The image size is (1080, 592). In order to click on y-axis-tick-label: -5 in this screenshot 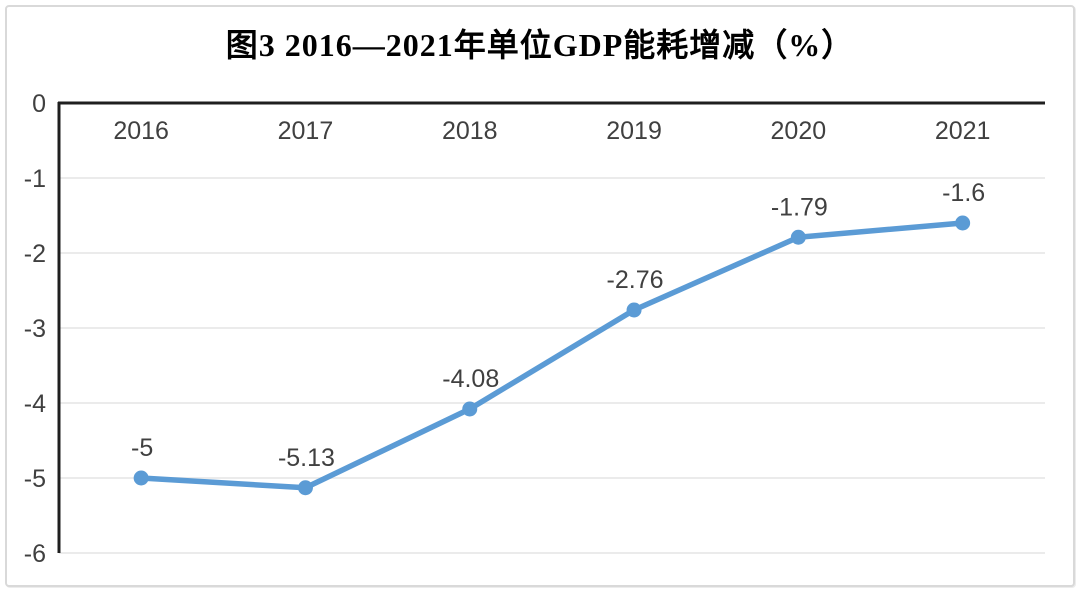, I will do `click(35, 479)`.